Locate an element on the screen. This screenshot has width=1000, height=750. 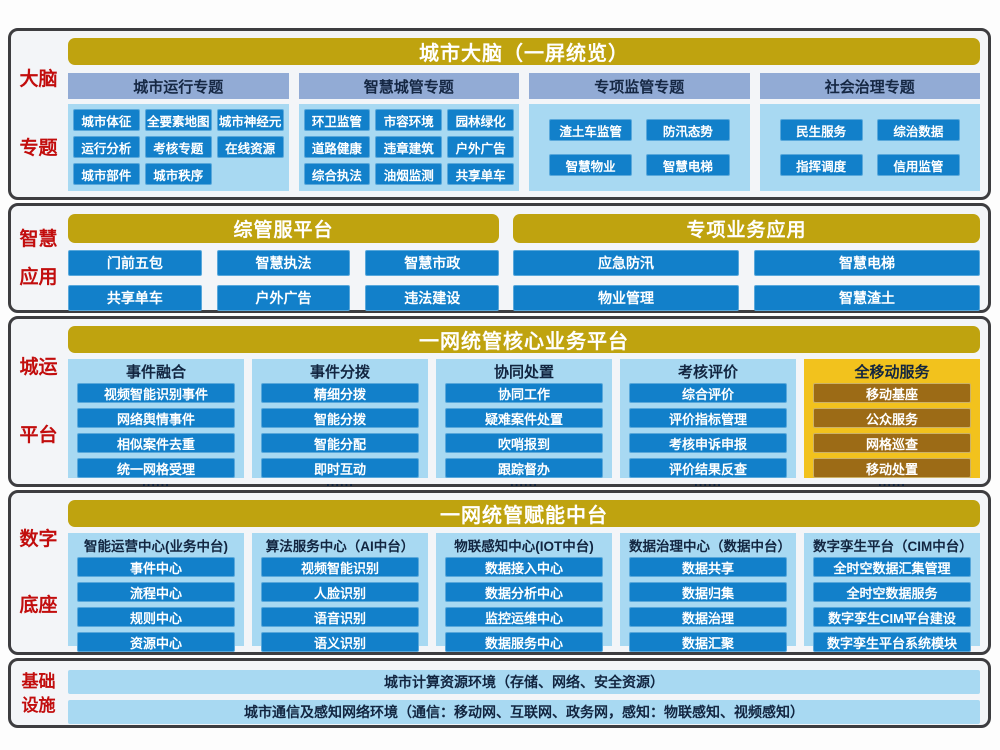
pcol-header: 事件分拨 is located at coordinates (339, 372).